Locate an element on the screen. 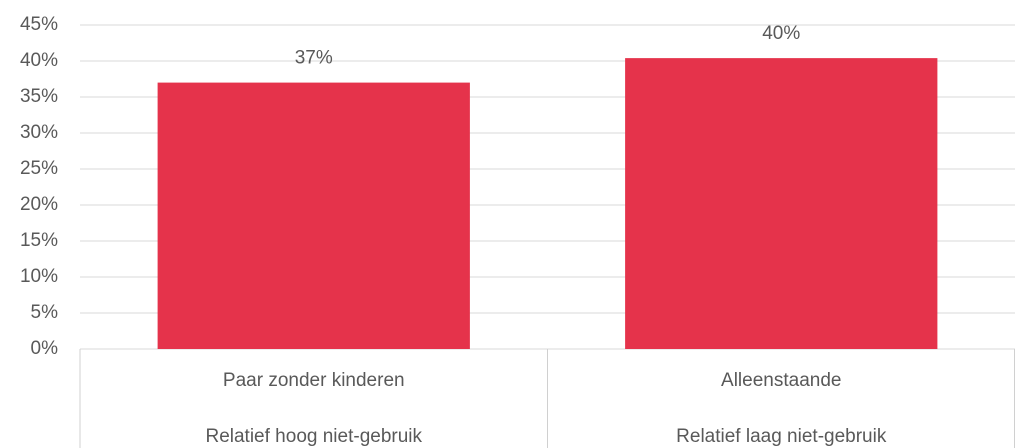 The height and width of the screenshot is (448, 1015). y-tick-label: 15% is located at coordinates (39, 240).